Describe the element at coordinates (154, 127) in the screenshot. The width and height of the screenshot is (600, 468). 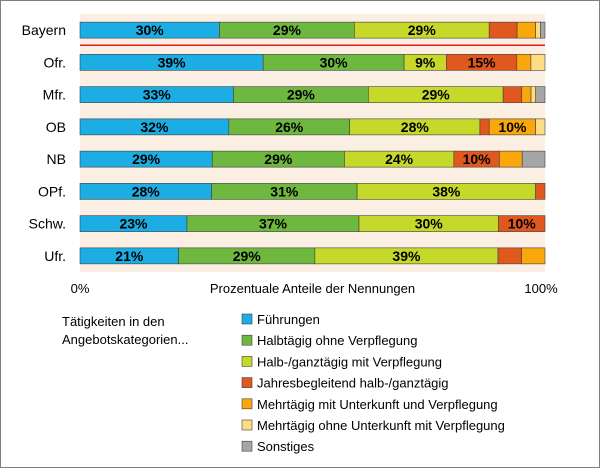
I see `data-label-ob-series-0: 32%` at that location.